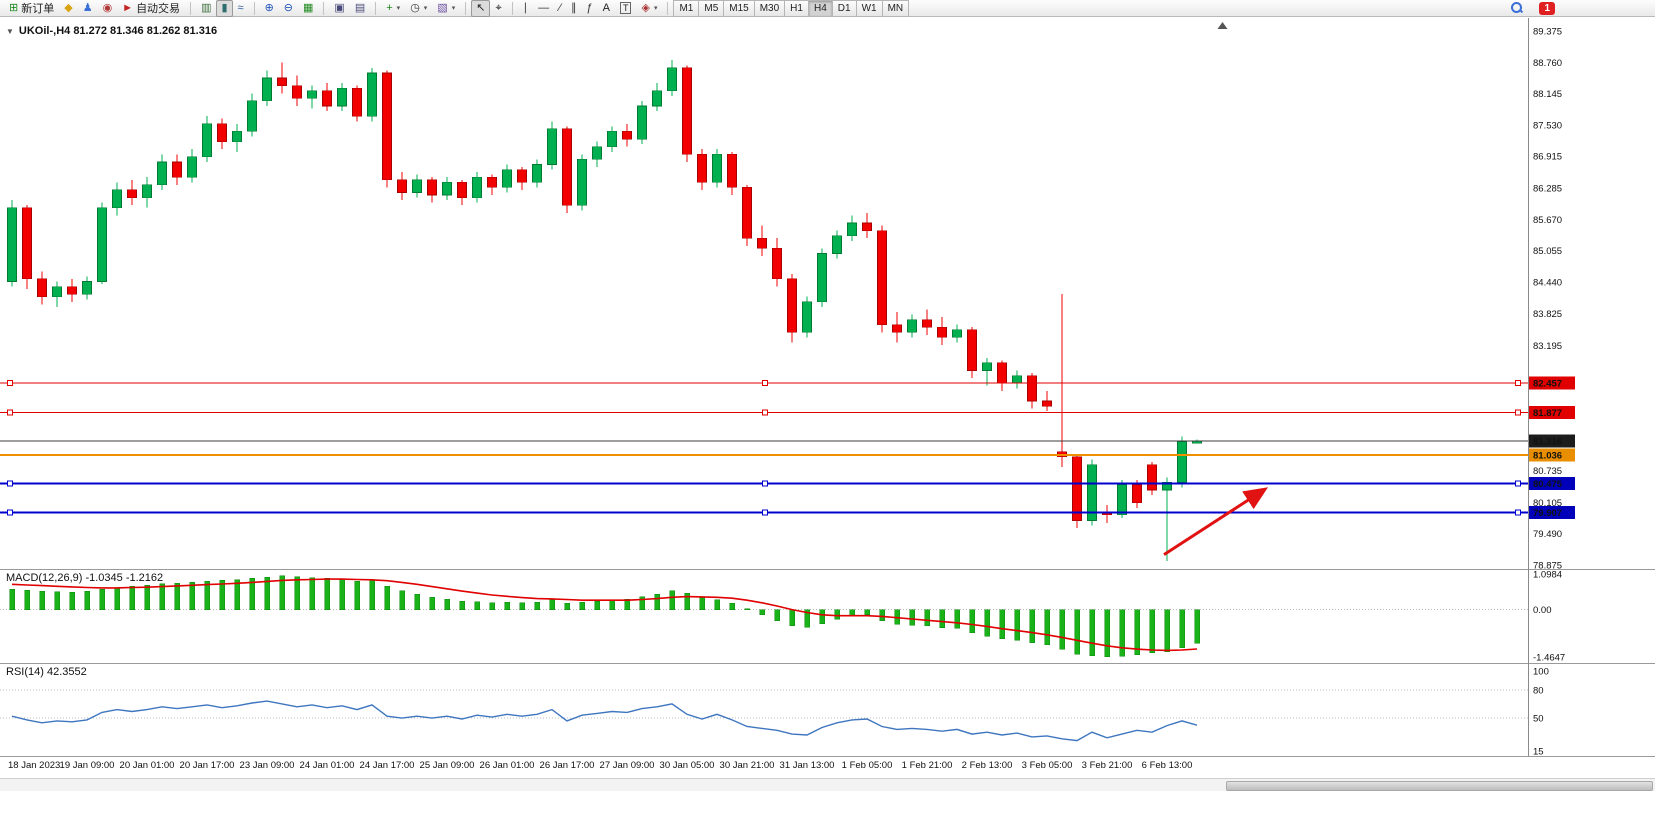  Describe the element at coordinates (108, 8) in the screenshot. I see `community-icon: ◉` at that location.